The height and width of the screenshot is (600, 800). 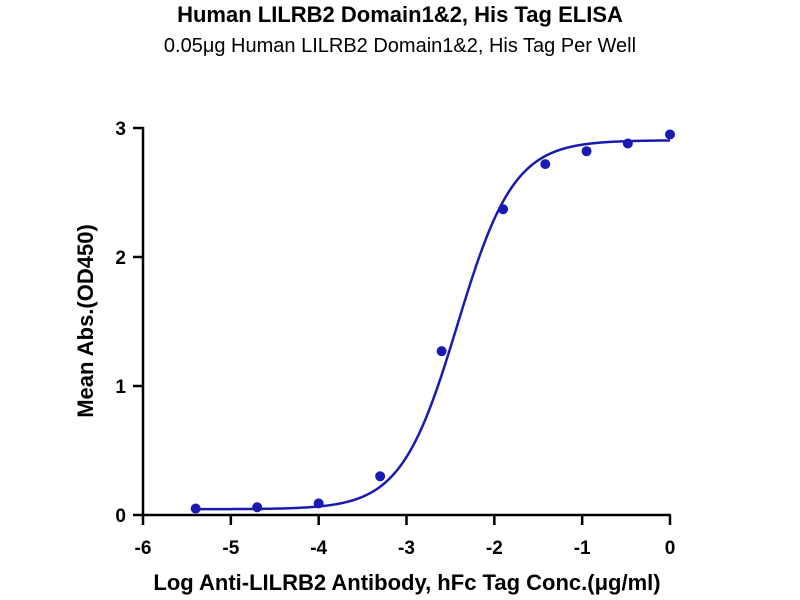 What do you see at coordinates (400, 14) in the screenshot?
I see `chart-title: Human LILRB2 Domain1&2, His Tag ELISA` at bounding box center [400, 14].